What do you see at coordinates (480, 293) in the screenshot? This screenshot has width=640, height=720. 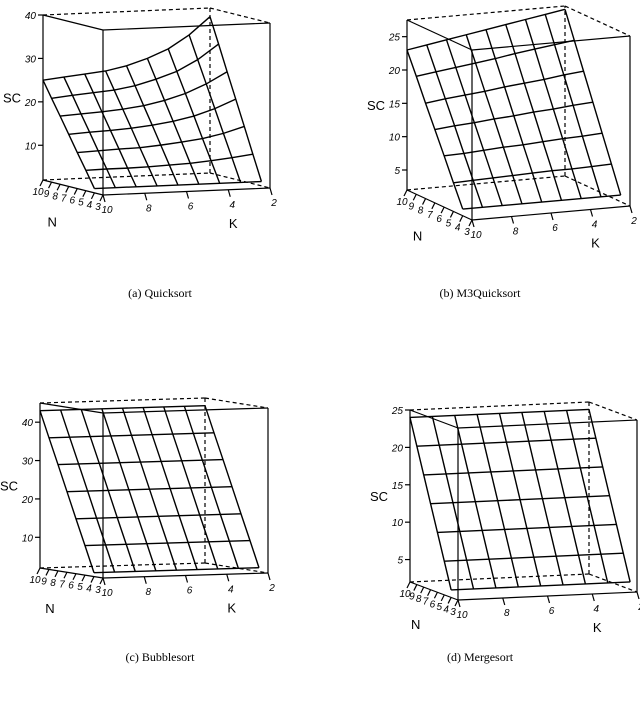 I see `caption-m3quicksort: (b) M3Quicksort` at bounding box center [480, 293].